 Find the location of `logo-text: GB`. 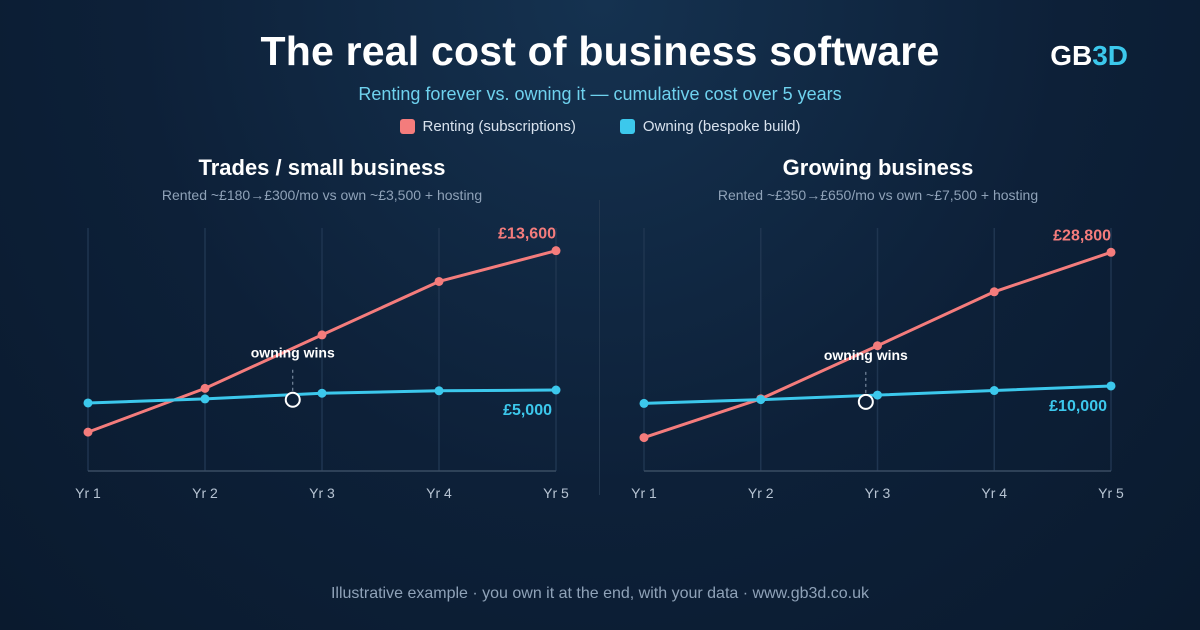

logo-text: GB is located at coordinates (1071, 55).